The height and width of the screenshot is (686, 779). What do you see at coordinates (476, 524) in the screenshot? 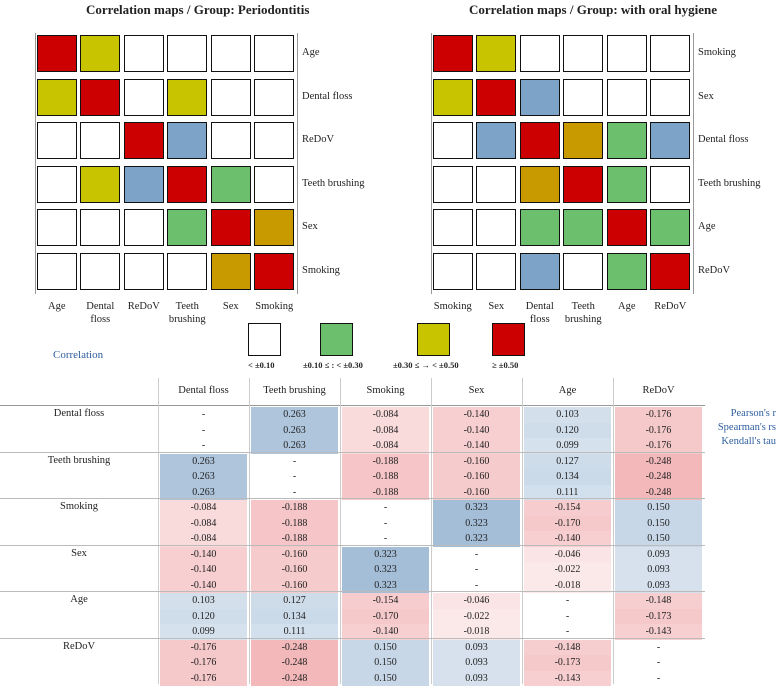
I see `table-cell: 0.323` at bounding box center [476, 524].